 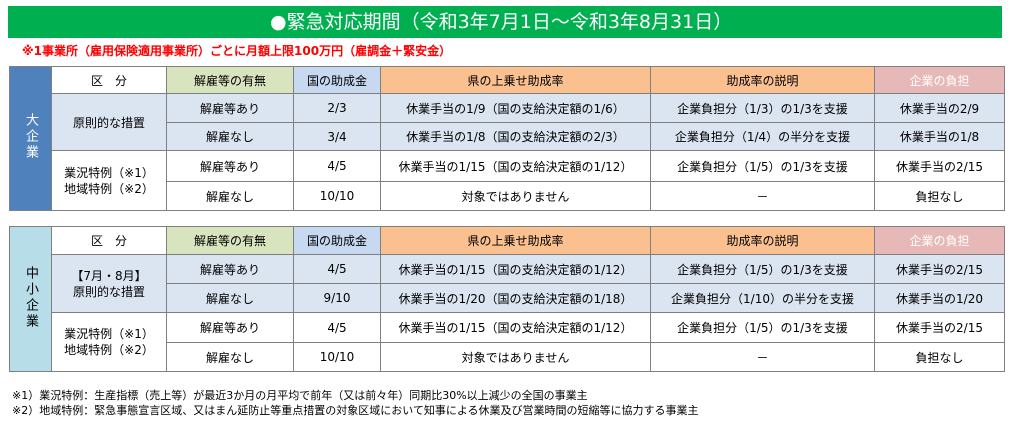 What do you see at coordinates (762, 136) in the screenshot?
I see `cell-explanation: 企業負担分（1/4）の半分を支援` at bounding box center [762, 136].